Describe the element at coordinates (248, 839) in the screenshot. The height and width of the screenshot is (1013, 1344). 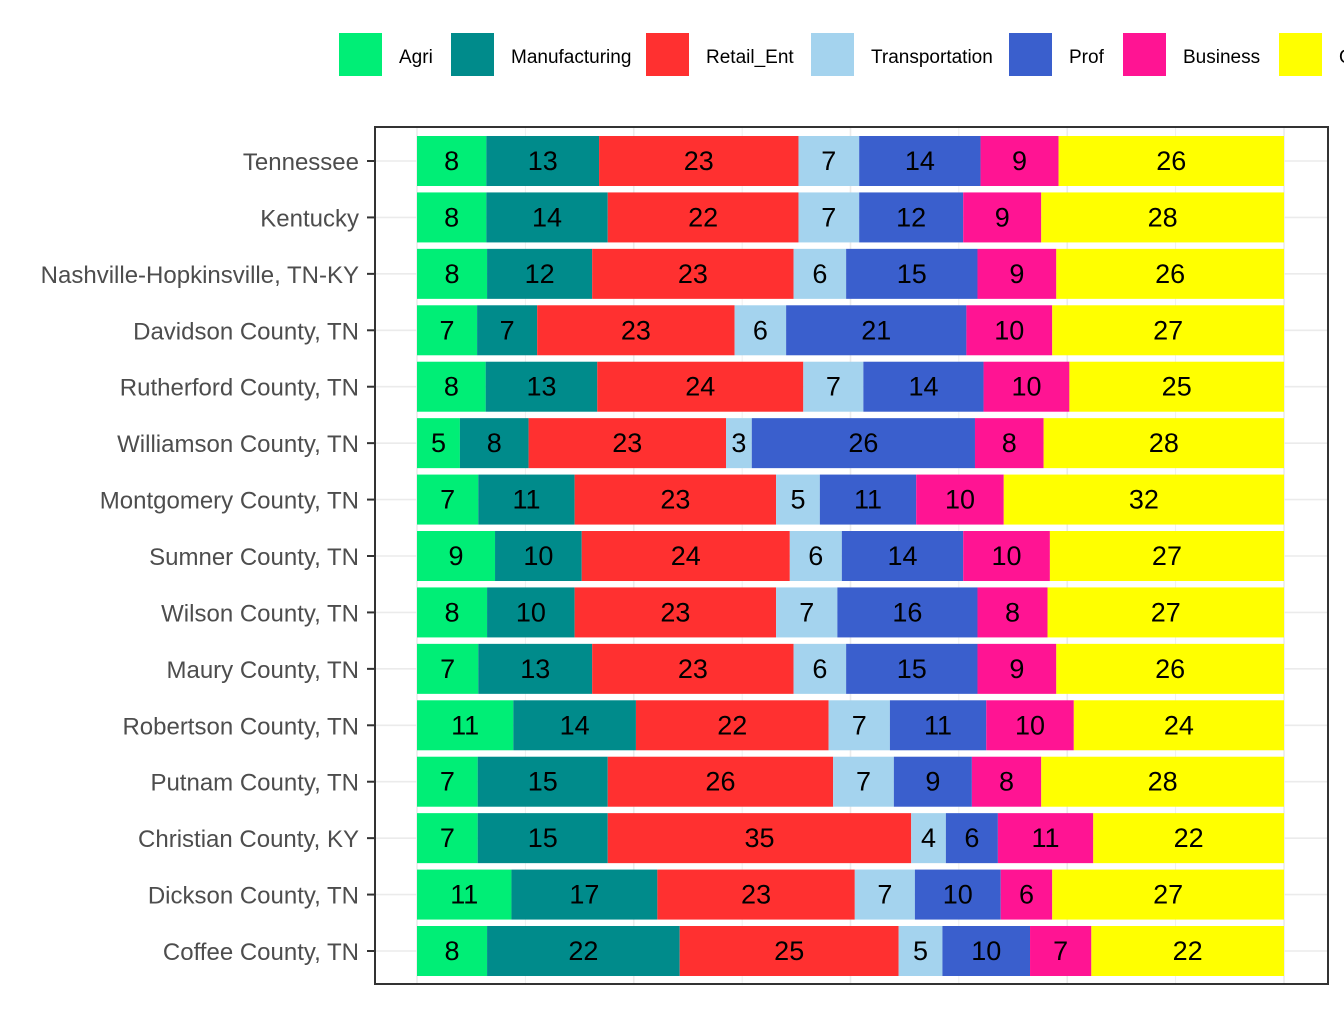
I see `y-tick-label: Christian County, KY` at that location.